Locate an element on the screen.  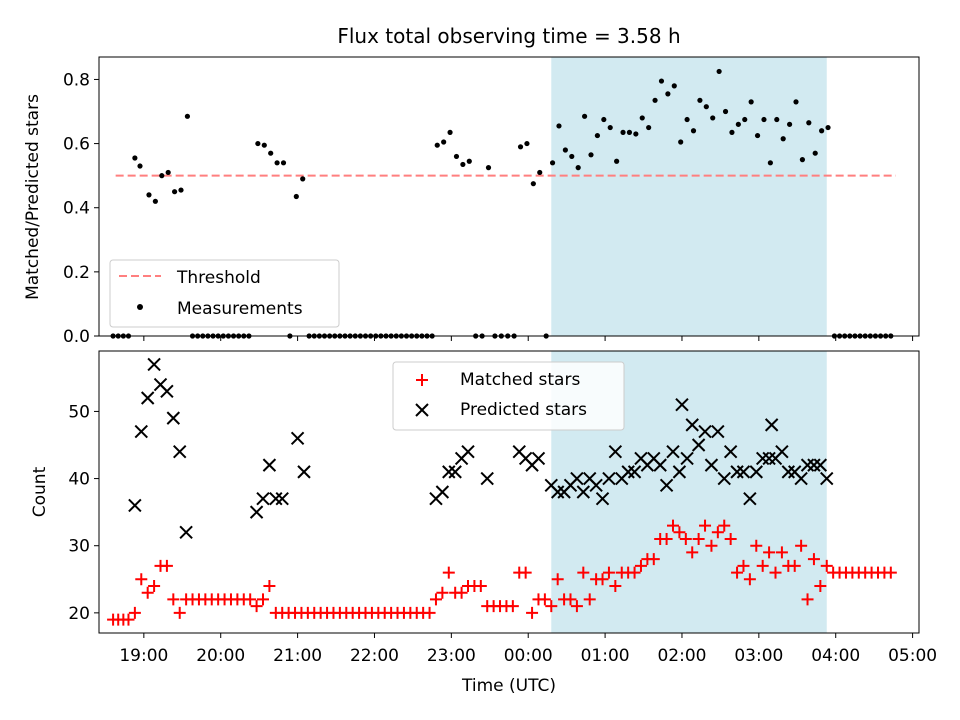
y-tick-label: 0.6 is located at coordinates (76, 145).